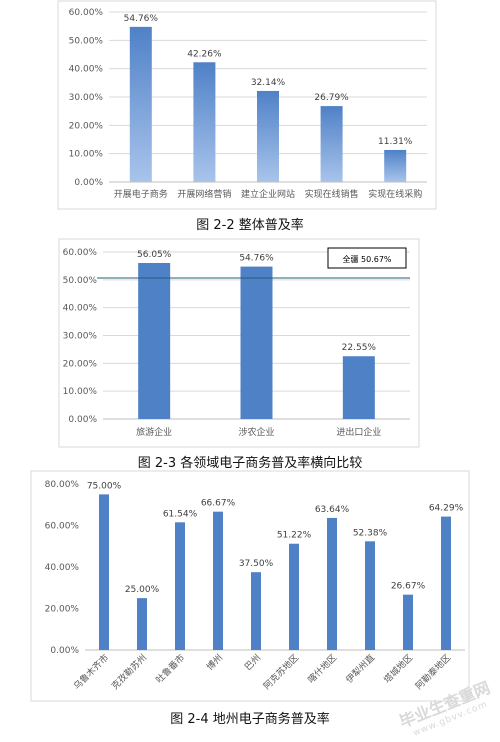  Describe the element at coordinates (154, 255) in the screenshot. I see `data-label: 56.05%` at that location.